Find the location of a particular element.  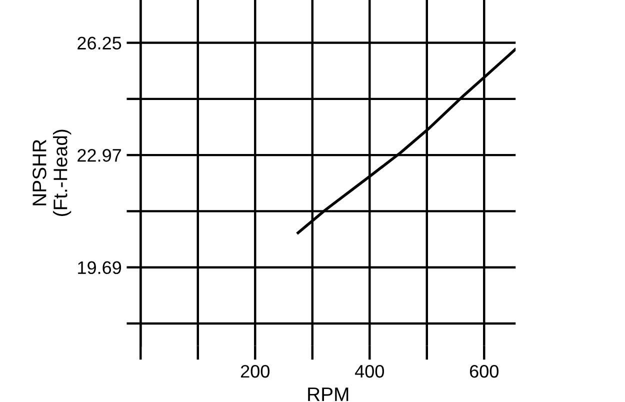

y-tick-label: 19.69 is located at coordinates (100, 267).